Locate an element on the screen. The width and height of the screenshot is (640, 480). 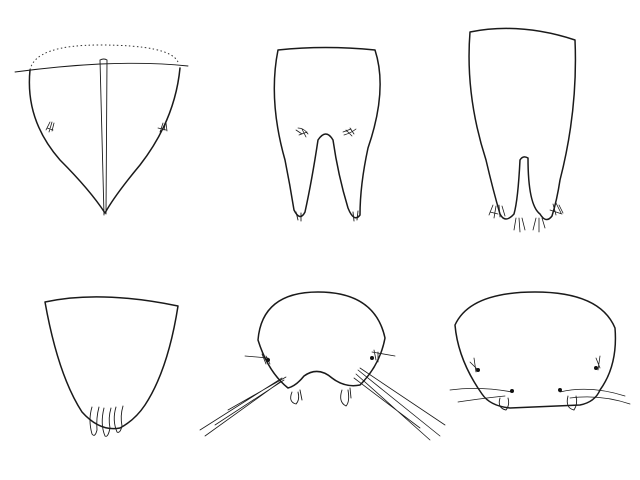
figure-2-seta-right is located at coordinates (349, 132).